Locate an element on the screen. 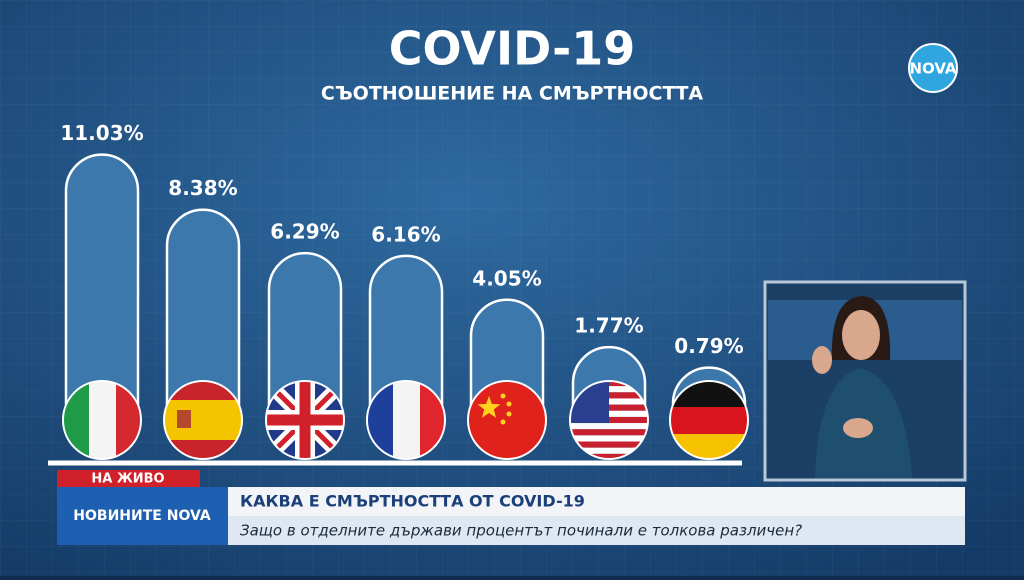 The width and height of the screenshot is (1024, 580). logo-badge is located at coordinates (933, 68).